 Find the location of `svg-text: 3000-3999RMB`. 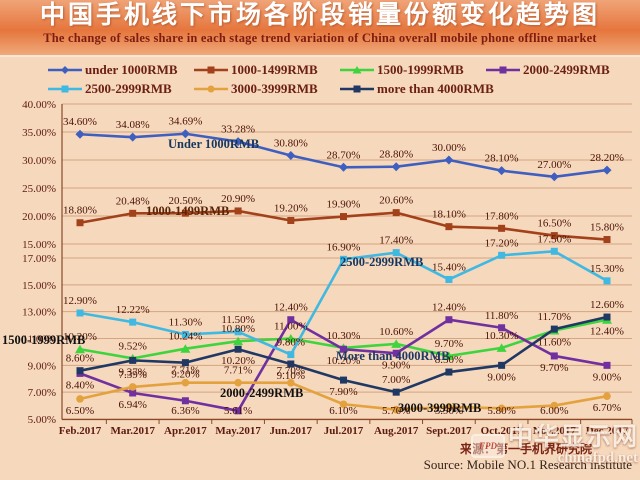

svg-text: 3000-3999RMB is located at coordinates (439, 408).